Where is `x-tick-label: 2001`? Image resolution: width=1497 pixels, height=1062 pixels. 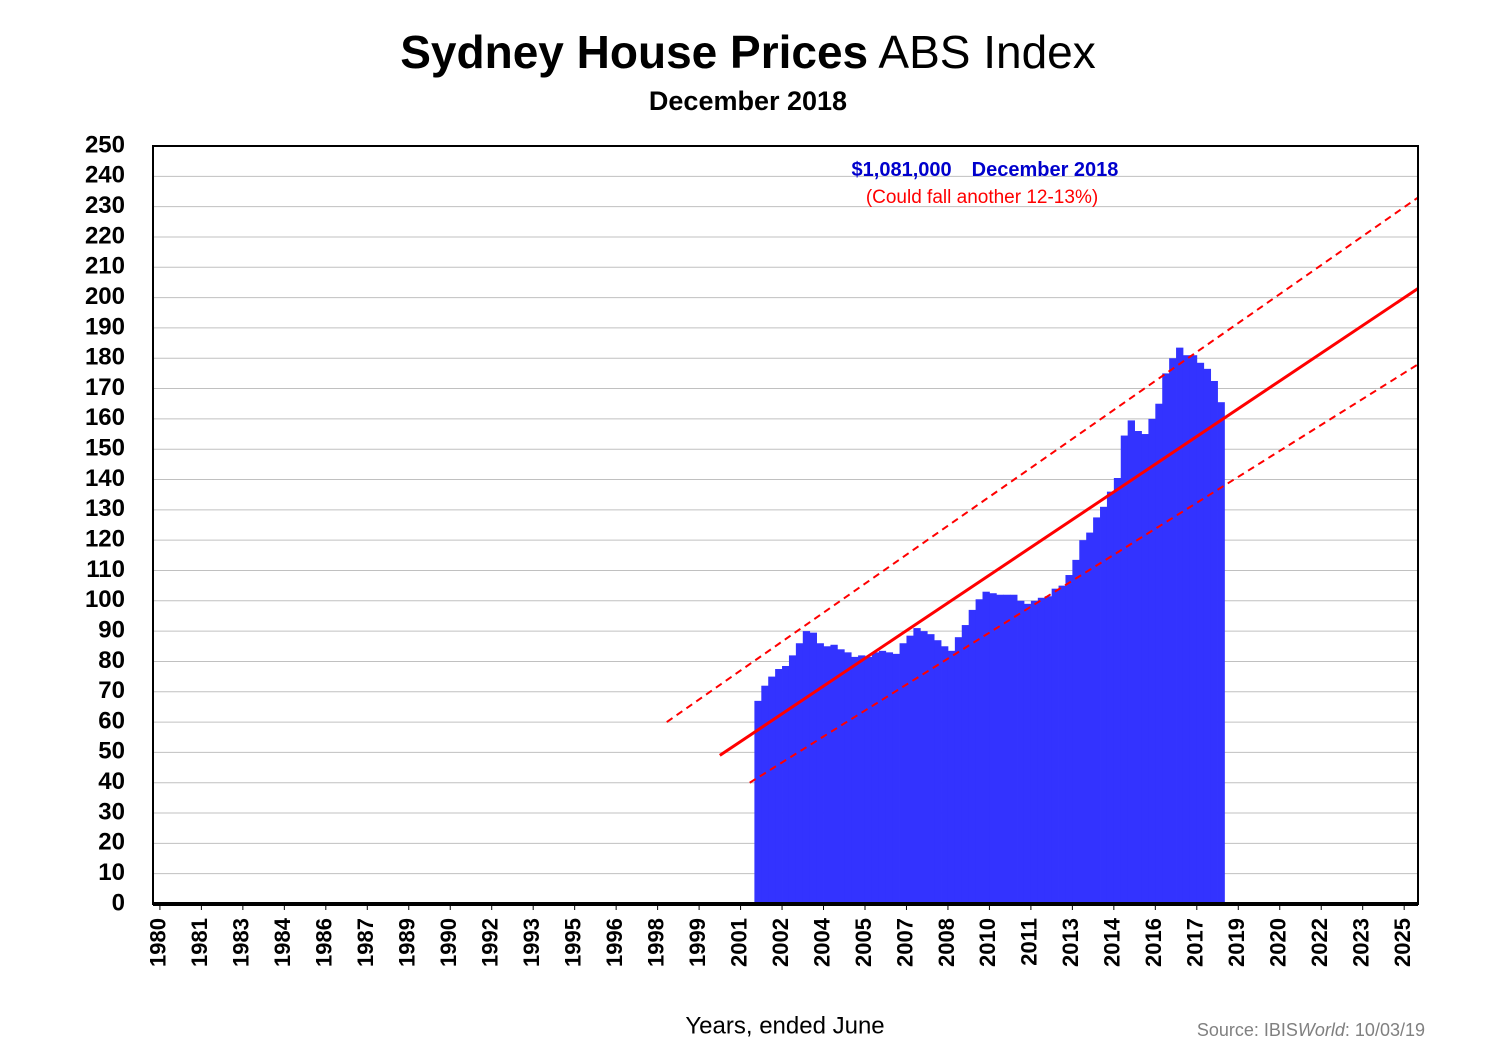 x-tick-label: 2001 is located at coordinates (738, 942).